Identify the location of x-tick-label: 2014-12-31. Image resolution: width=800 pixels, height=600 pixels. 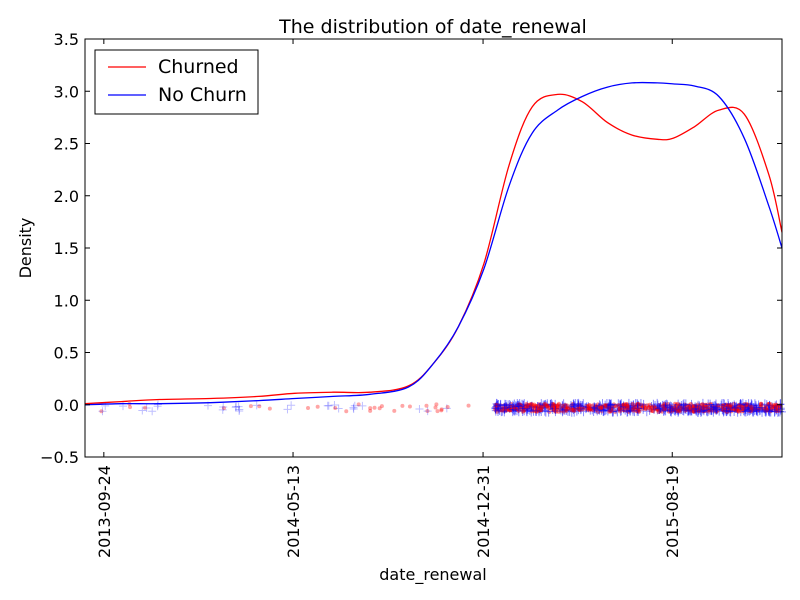
(483, 511).